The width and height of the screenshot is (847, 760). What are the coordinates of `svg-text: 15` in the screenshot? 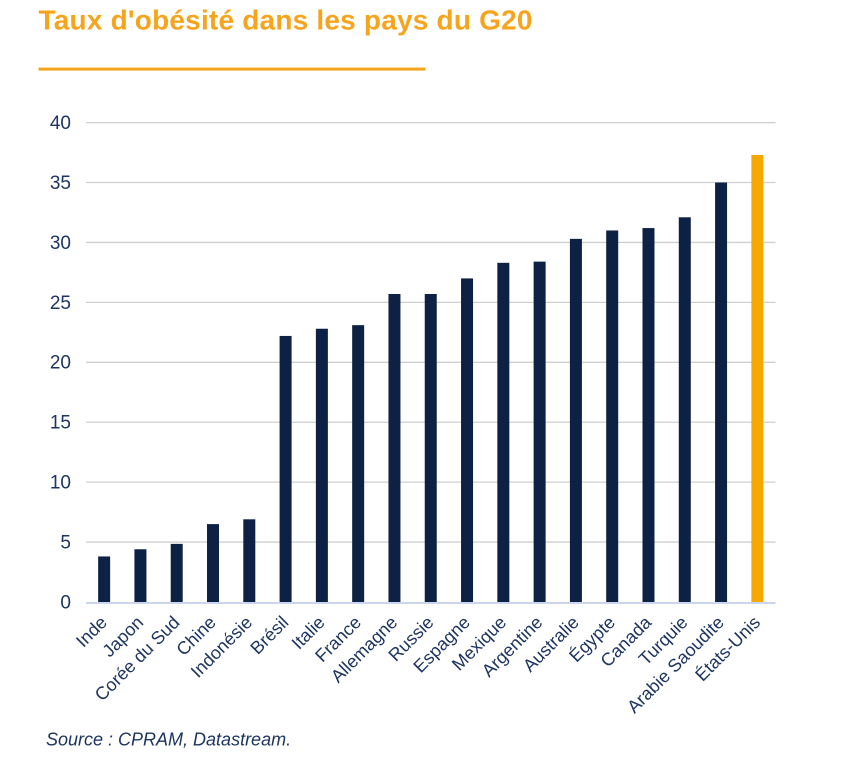 It's located at (60, 423).